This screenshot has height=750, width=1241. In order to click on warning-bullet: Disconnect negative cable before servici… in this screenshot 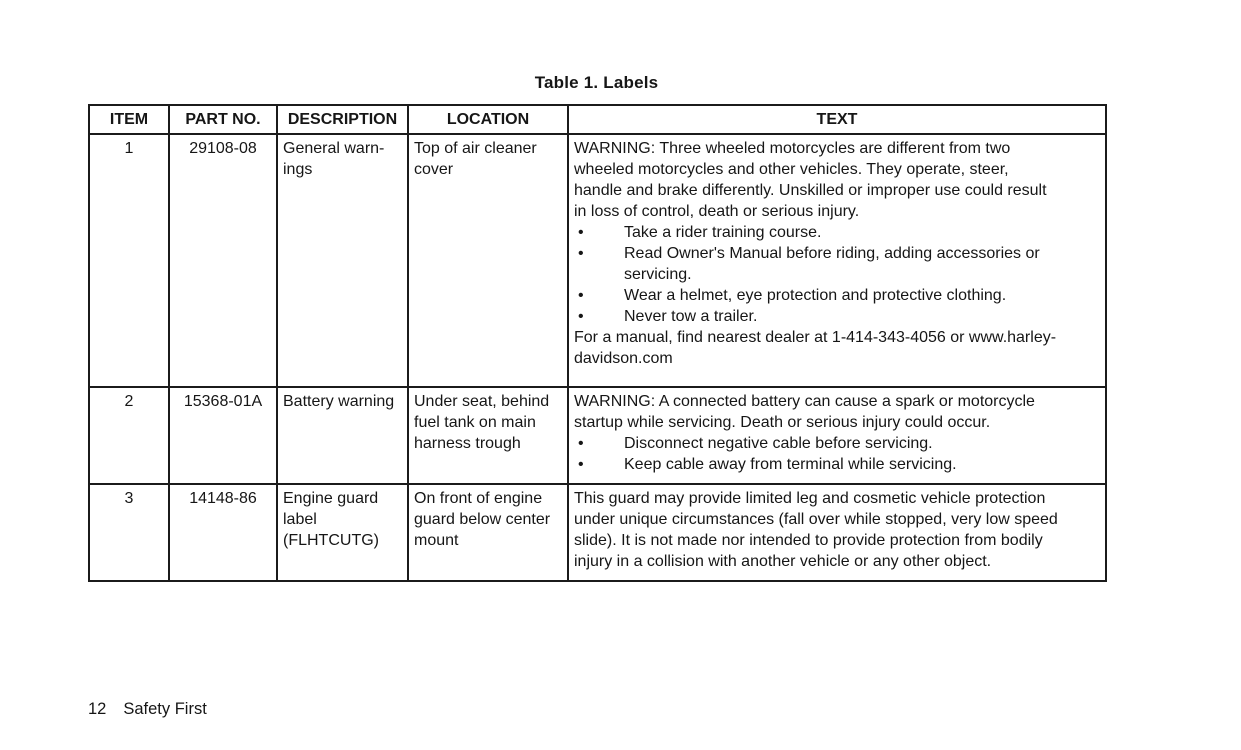, I will do `click(837, 443)`.